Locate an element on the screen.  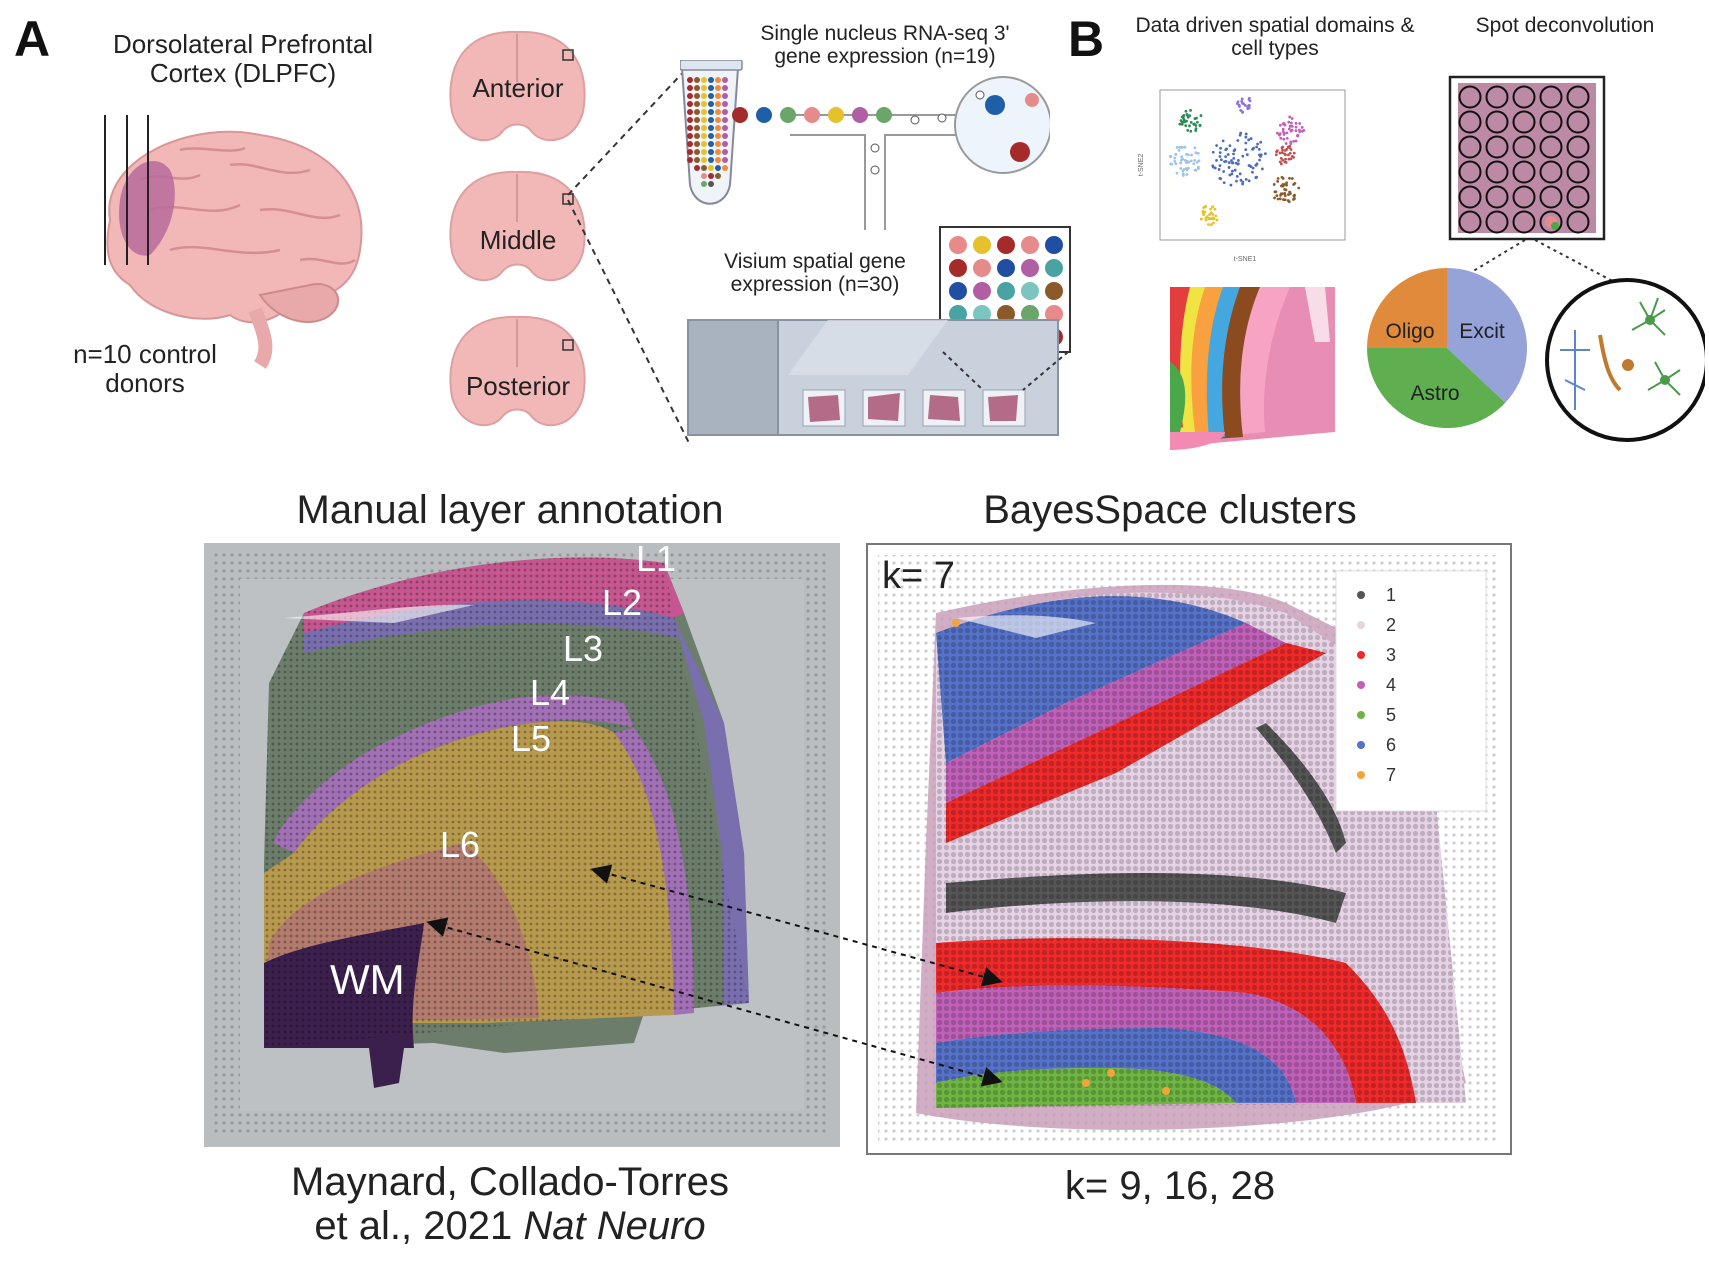
pie-slice-astro is located at coordinates (1436, 388).